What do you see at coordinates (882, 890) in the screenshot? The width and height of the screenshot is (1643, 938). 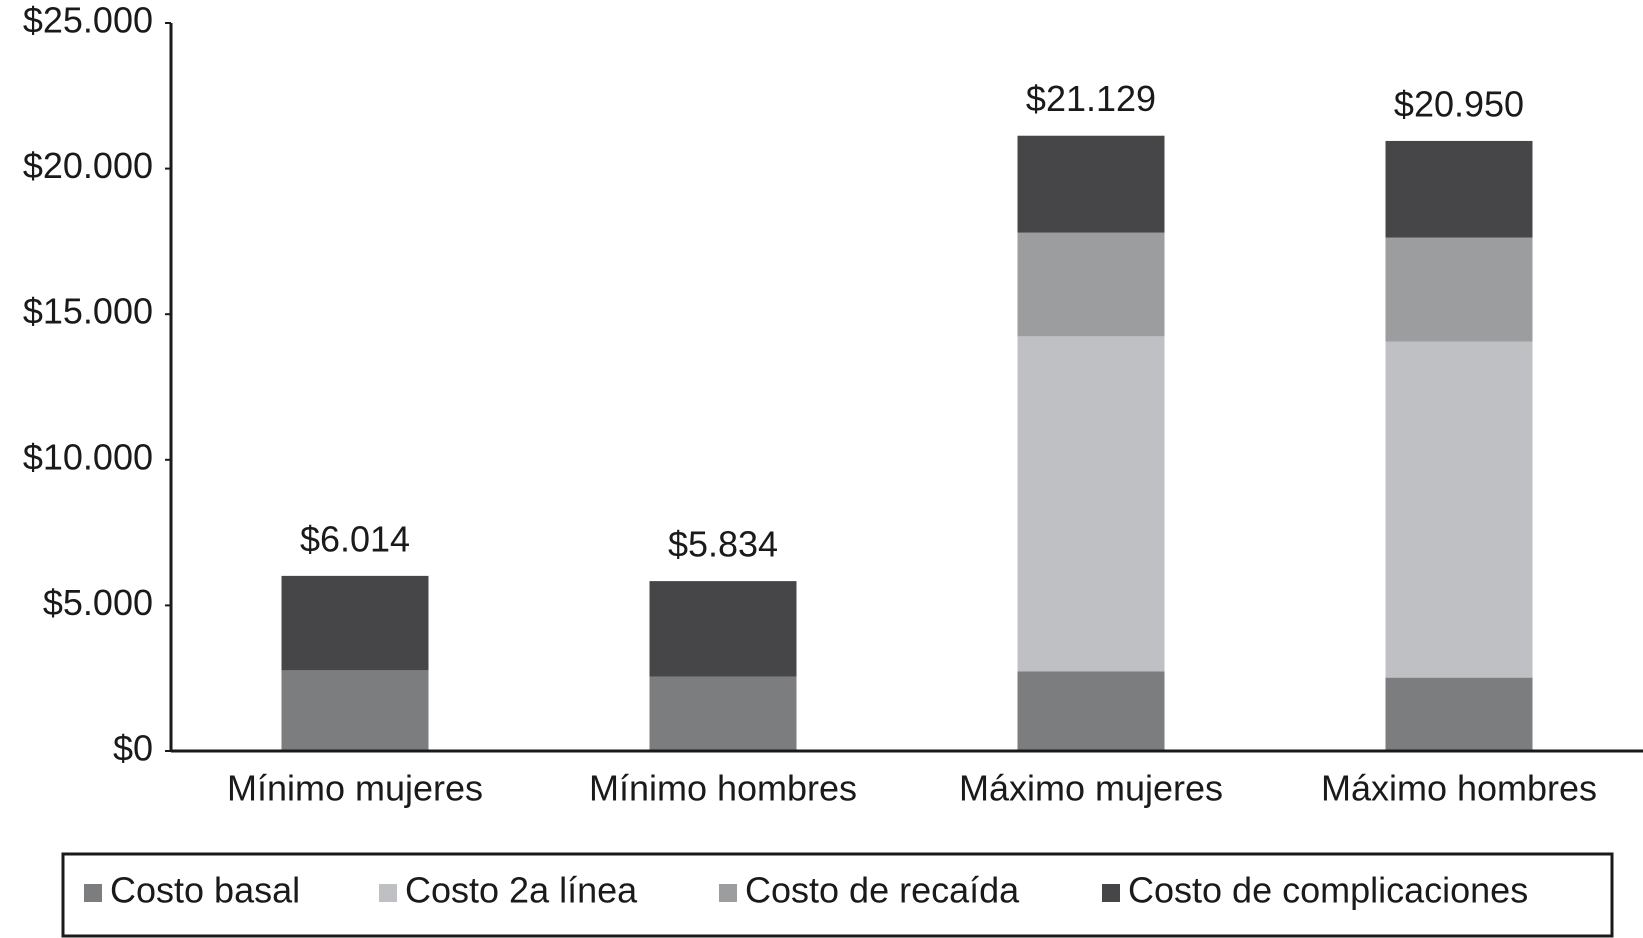 I see `legend-label: Costo de recaída` at bounding box center [882, 890].